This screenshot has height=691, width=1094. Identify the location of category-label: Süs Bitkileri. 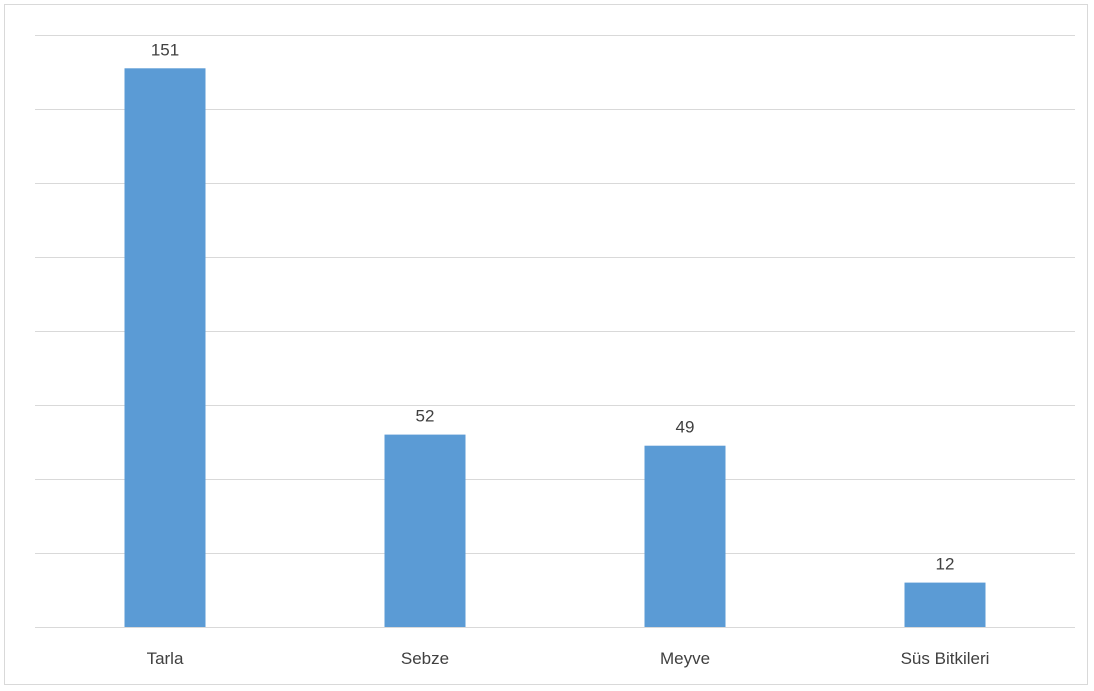
(945, 658).